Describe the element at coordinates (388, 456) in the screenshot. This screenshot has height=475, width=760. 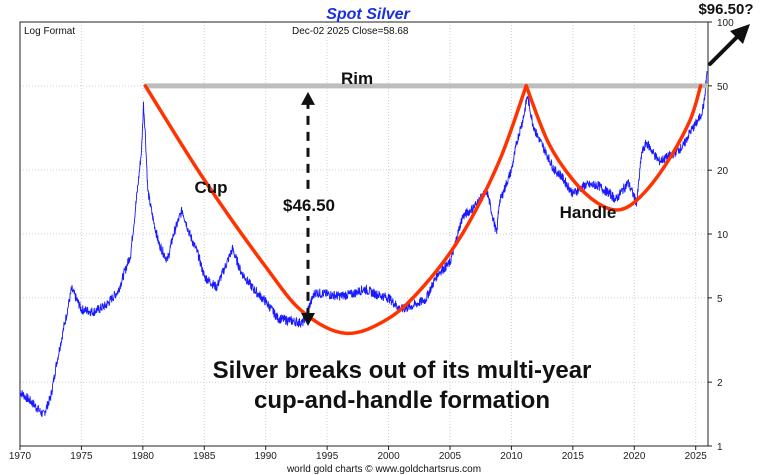
I see `x-tick-label: 2000` at that location.